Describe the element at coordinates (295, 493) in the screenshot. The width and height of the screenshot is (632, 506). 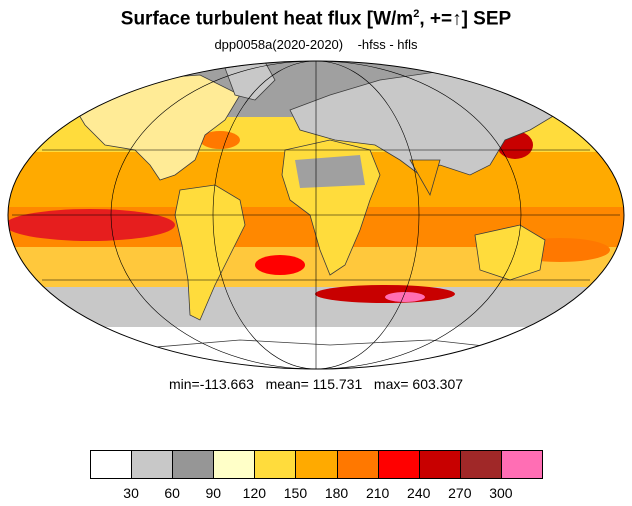
I see `colorbar-tick-label: 150` at that location.